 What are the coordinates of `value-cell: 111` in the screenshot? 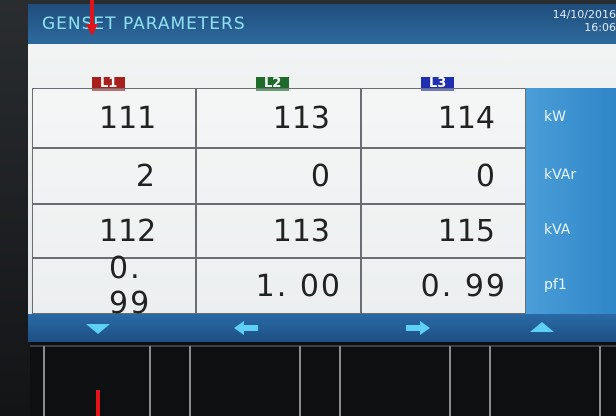 It's located at (114, 118).